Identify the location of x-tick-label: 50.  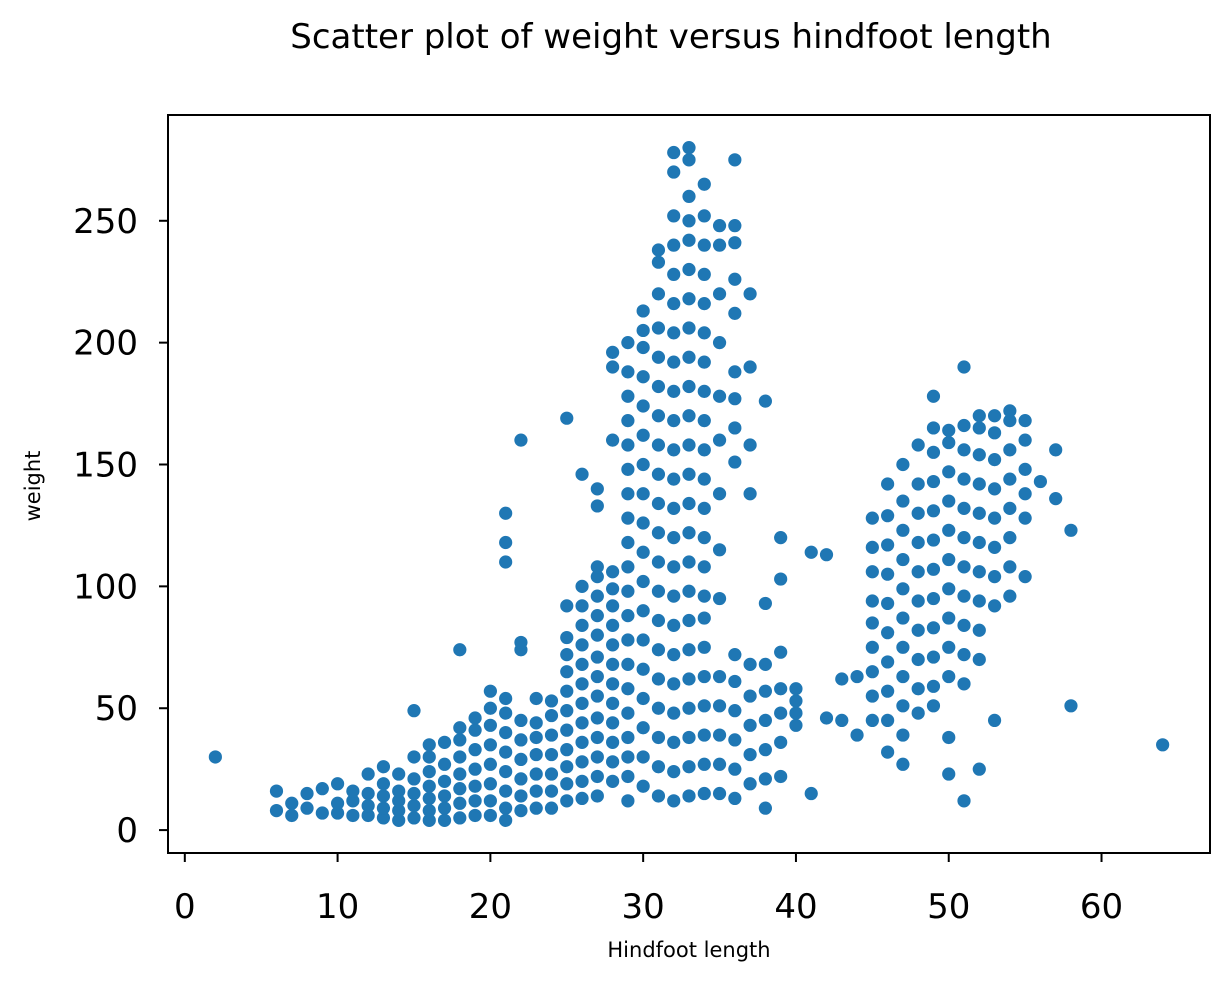
(948, 907).